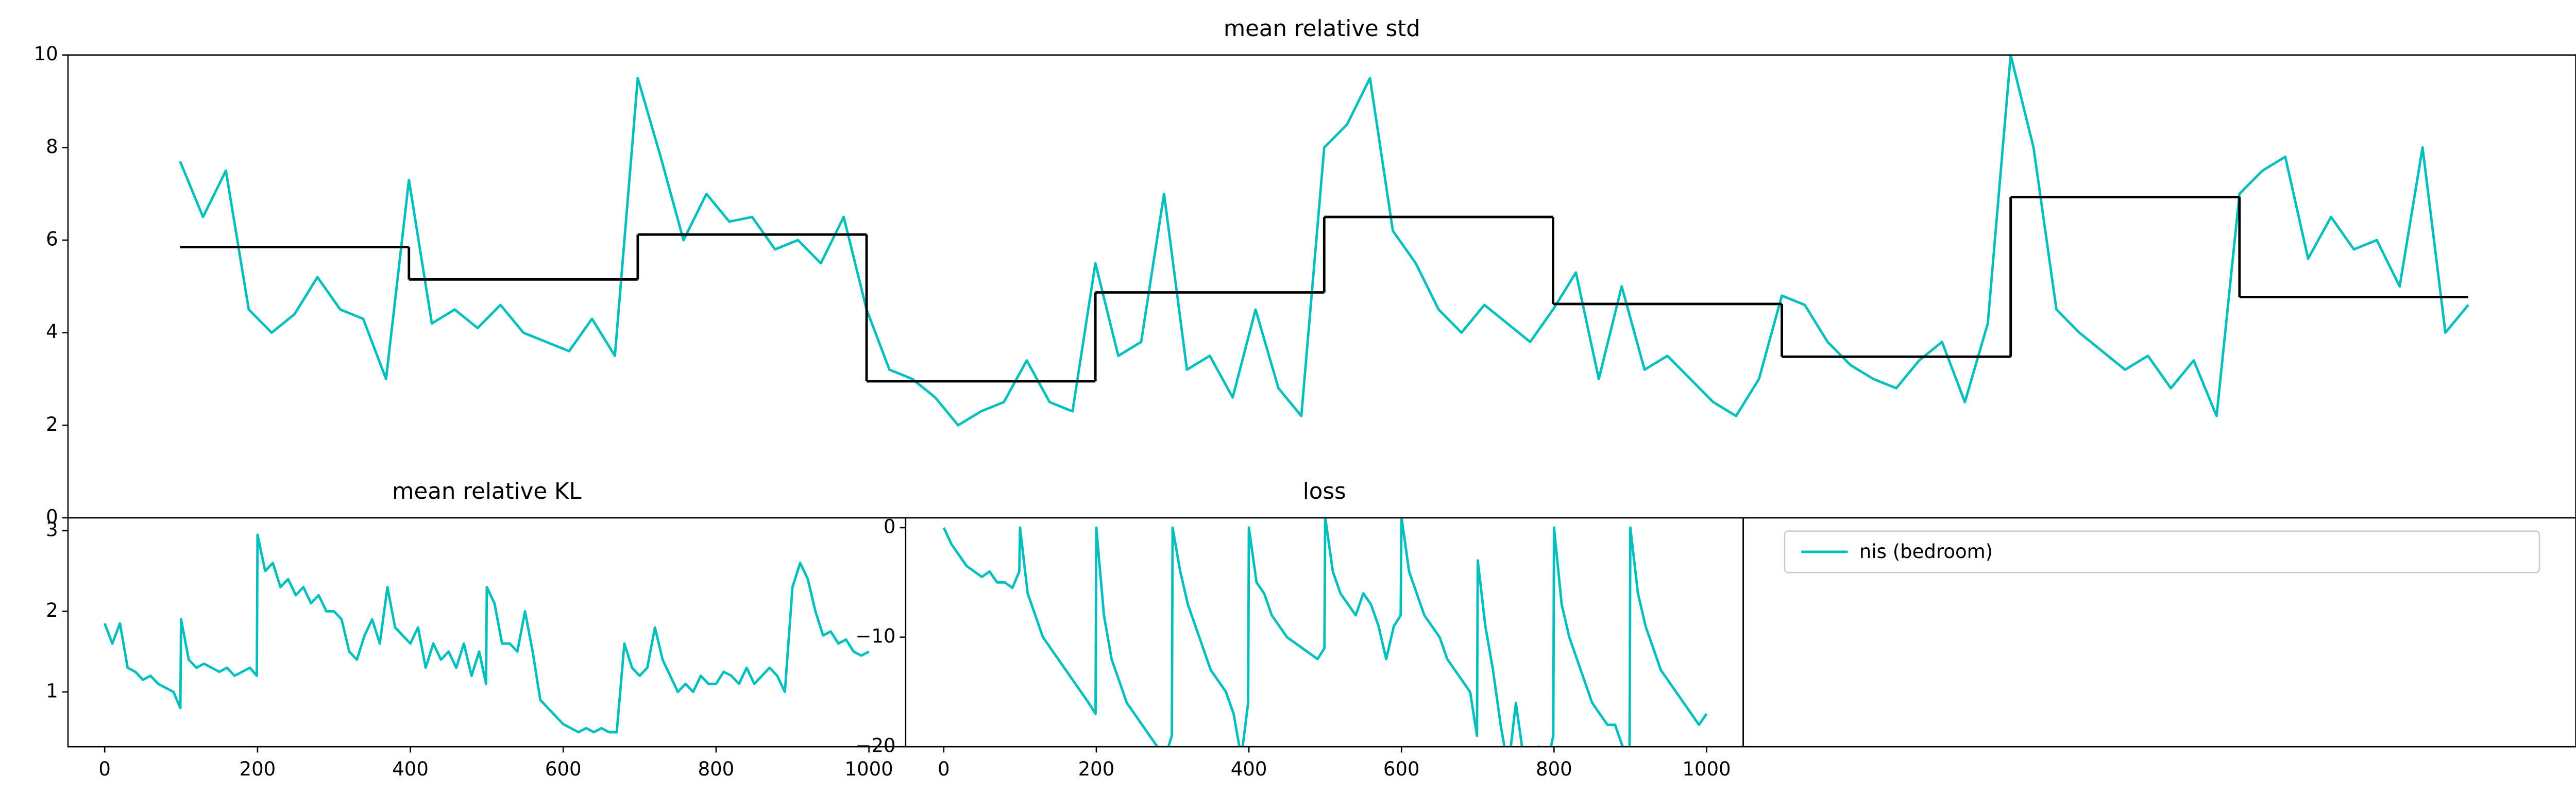 The width and height of the screenshot is (2576, 810). I want to click on y-tick-label: −10, so click(875, 636).